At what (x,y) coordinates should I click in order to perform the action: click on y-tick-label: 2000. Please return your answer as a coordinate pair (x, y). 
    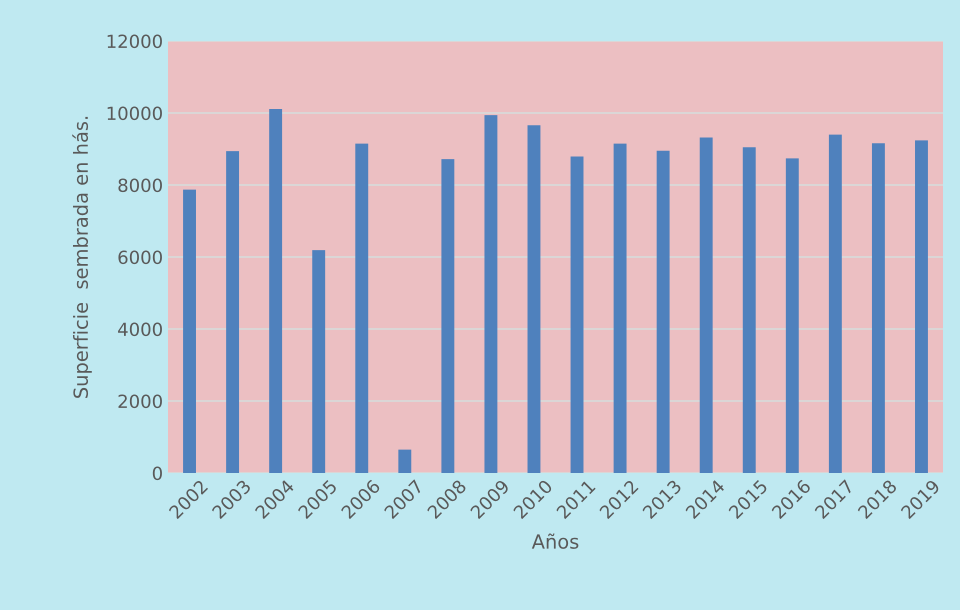
    Looking at the image, I should click on (140, 401).